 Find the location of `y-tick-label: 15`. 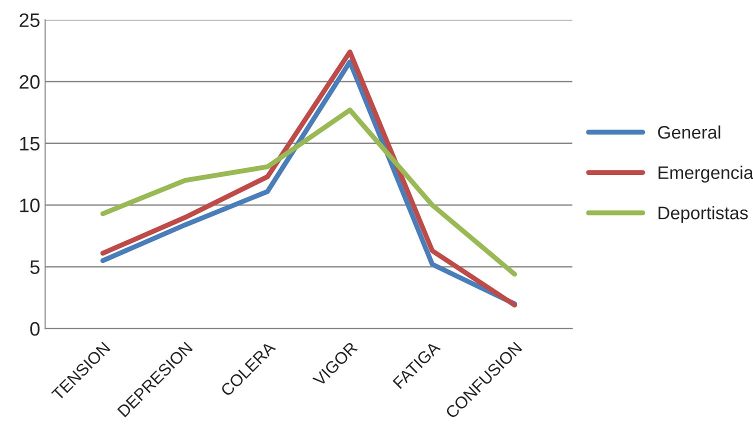

y-tick-label: 15 is located at coordinates (30, 143).